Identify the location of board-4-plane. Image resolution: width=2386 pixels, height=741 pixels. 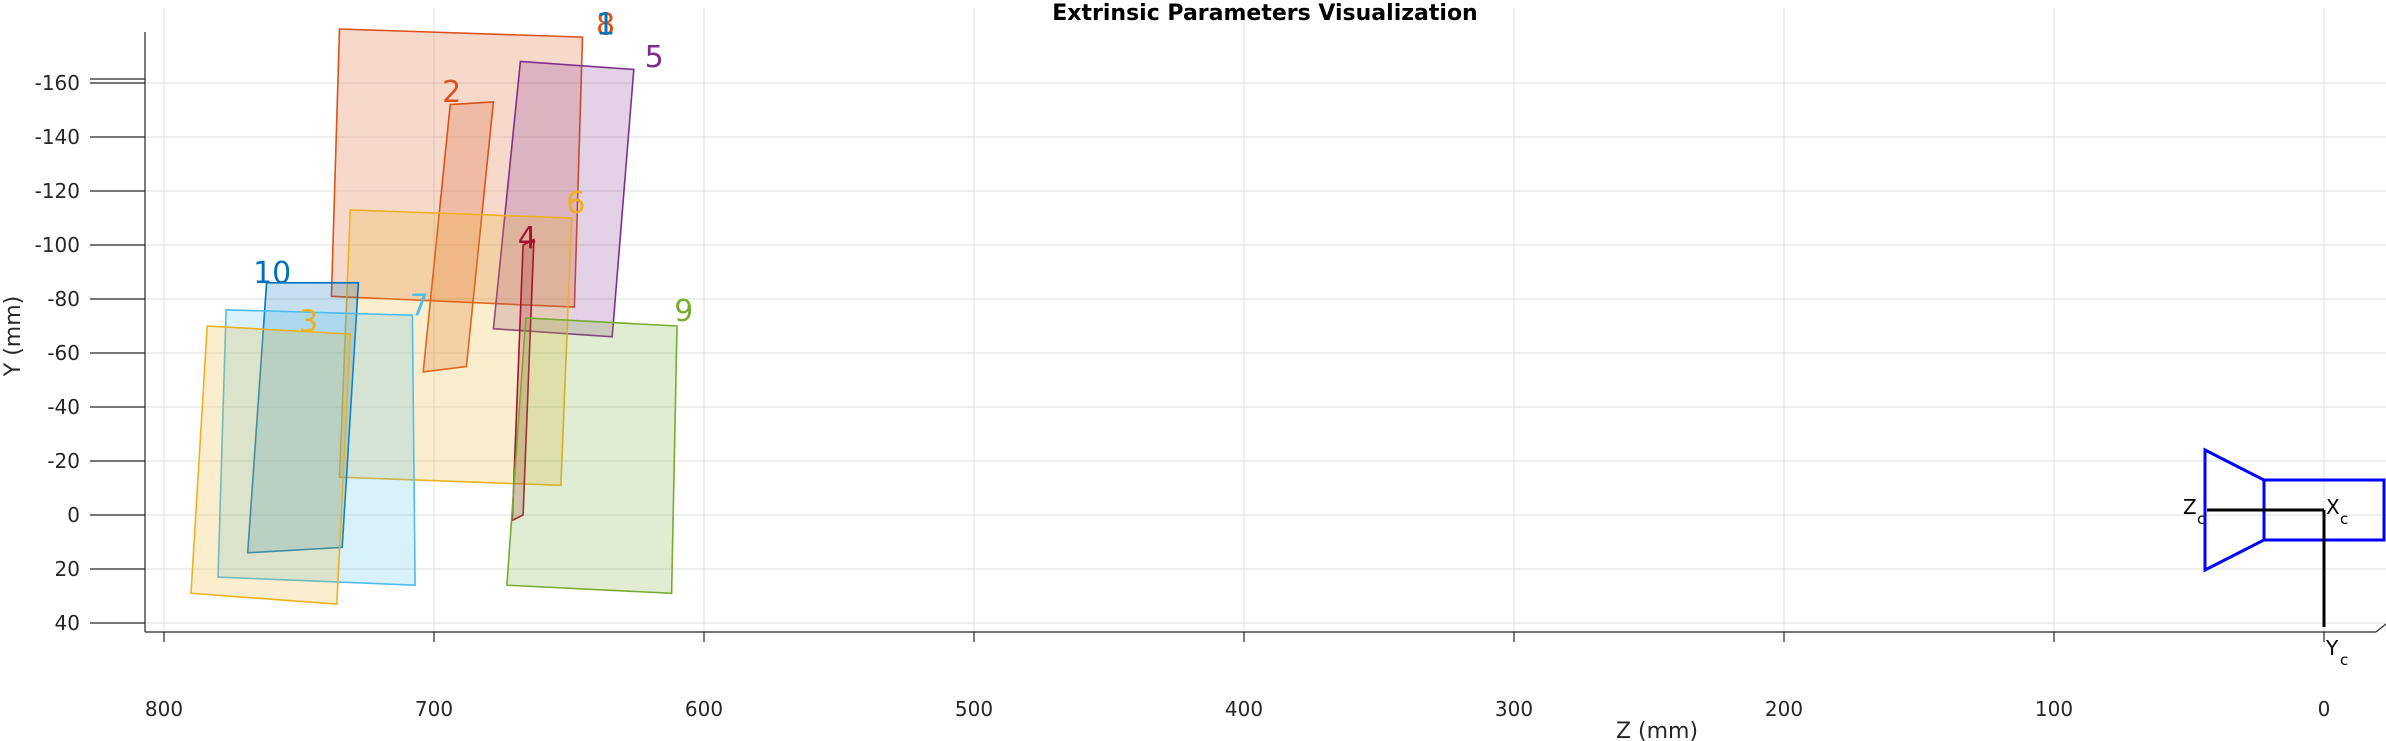
(523, 380).